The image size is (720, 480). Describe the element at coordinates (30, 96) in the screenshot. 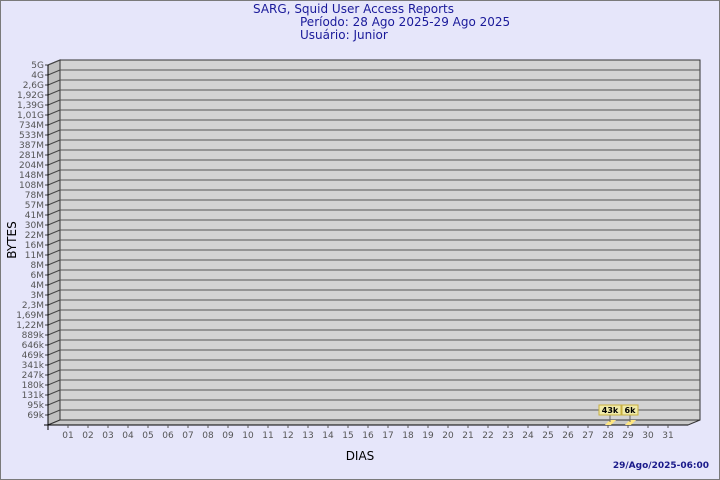

I see `y-tick-label: 1,92G` at that location.